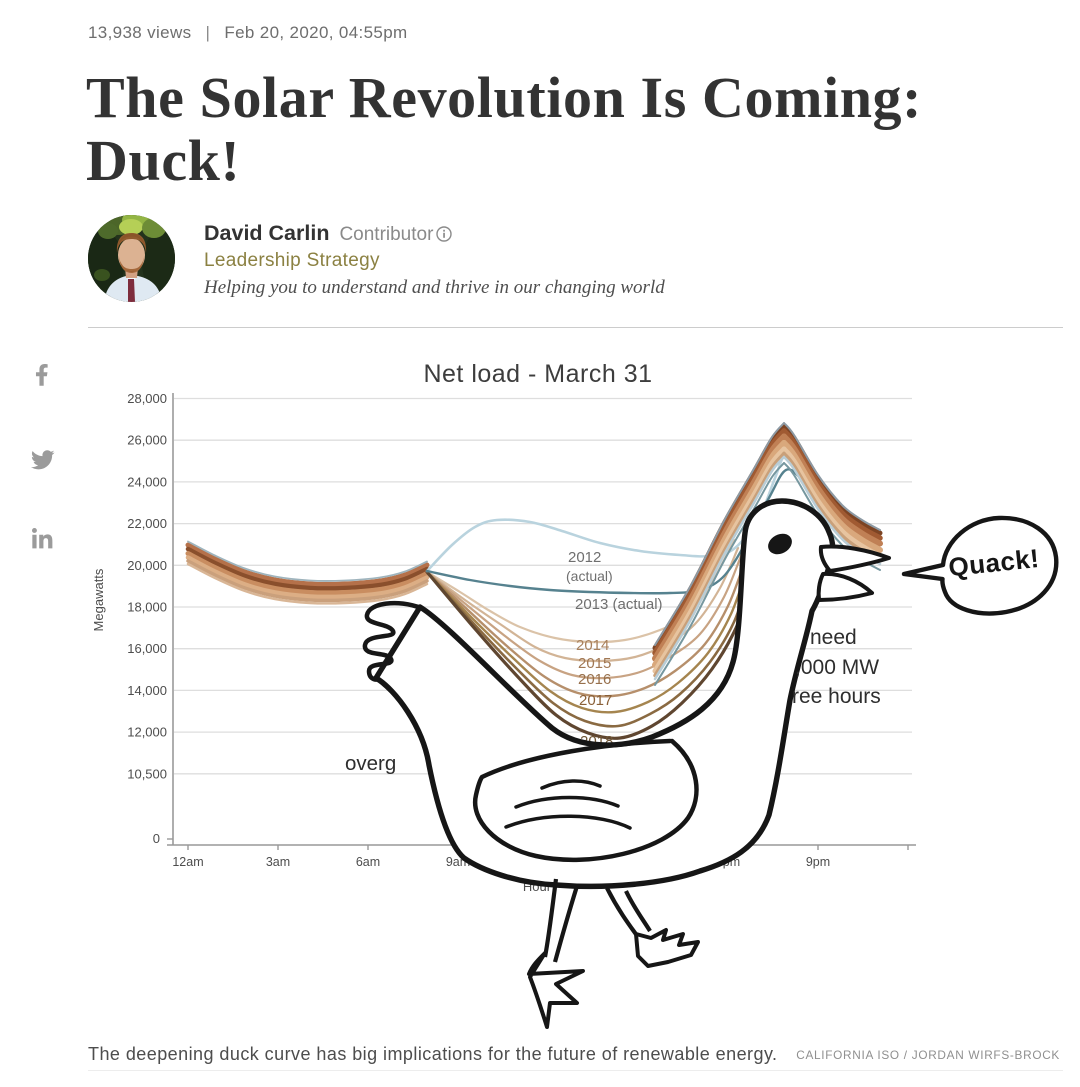  Describe the element at coordinates (368, 862) in the screenshot. I see `svg-text: 6am` at that location.